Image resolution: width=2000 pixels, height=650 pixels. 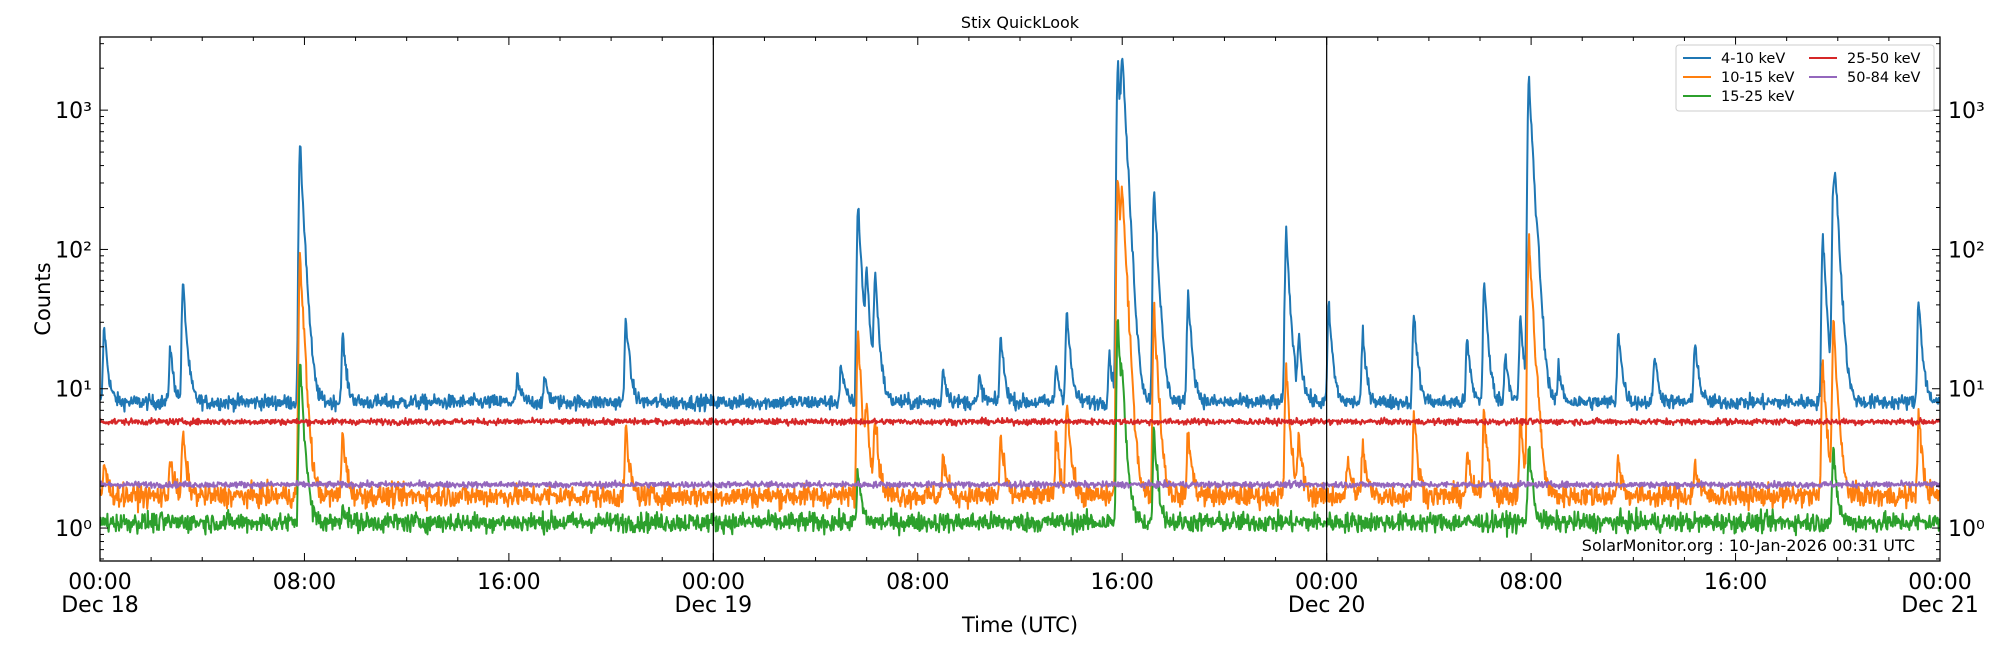 I want to click on y-tick-label-right: 10⁰, so click(x=1966, y=529).